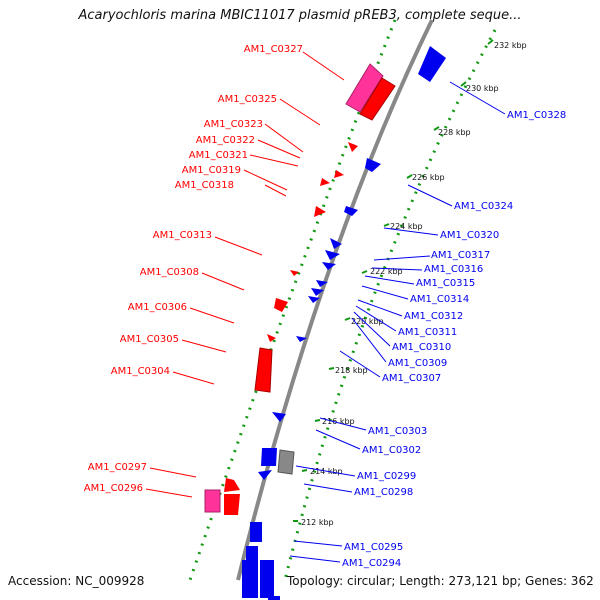 The width and height of the screenshot is (600, 600). I want to click on gene-label-reverse: AM1_C0320, so click(469, 235).